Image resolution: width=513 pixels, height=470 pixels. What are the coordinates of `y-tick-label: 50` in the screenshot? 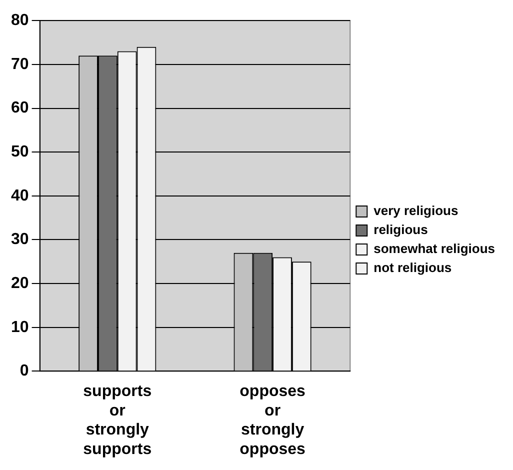 It's located at (20, 151).